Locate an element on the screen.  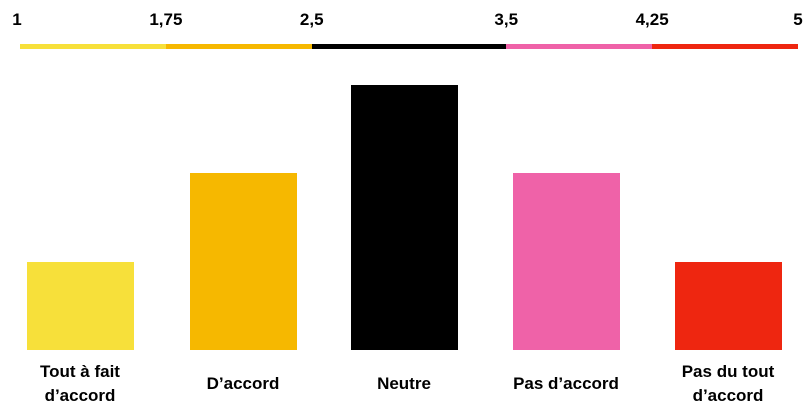
scale-tick-label: 1,75 is located at coordinates (166, 19).